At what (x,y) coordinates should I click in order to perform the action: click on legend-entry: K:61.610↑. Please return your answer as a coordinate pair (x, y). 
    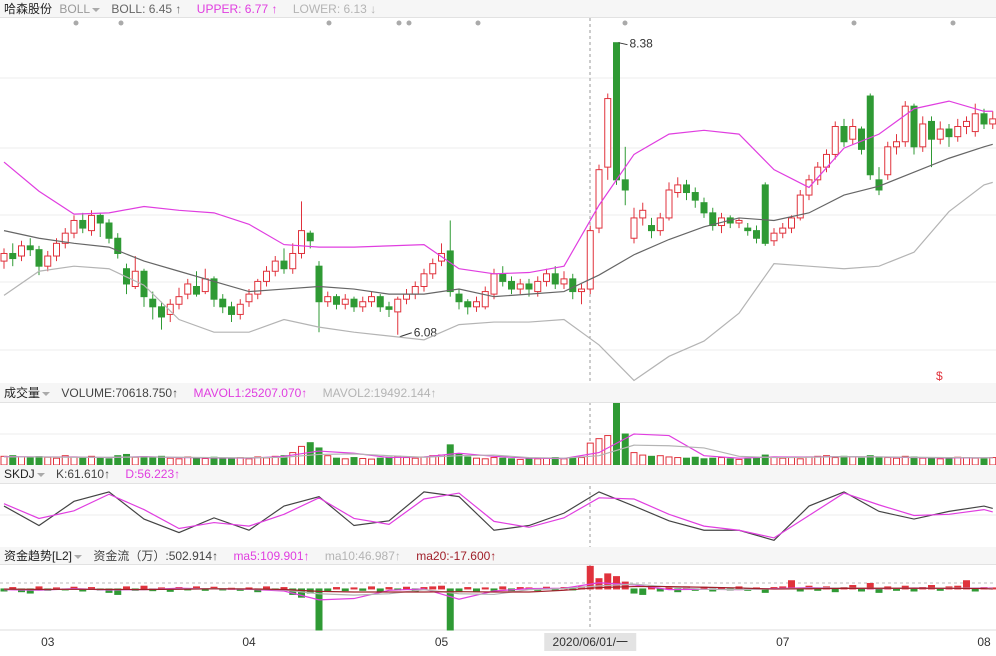
    Looking at the image, I should click on (83, 474).